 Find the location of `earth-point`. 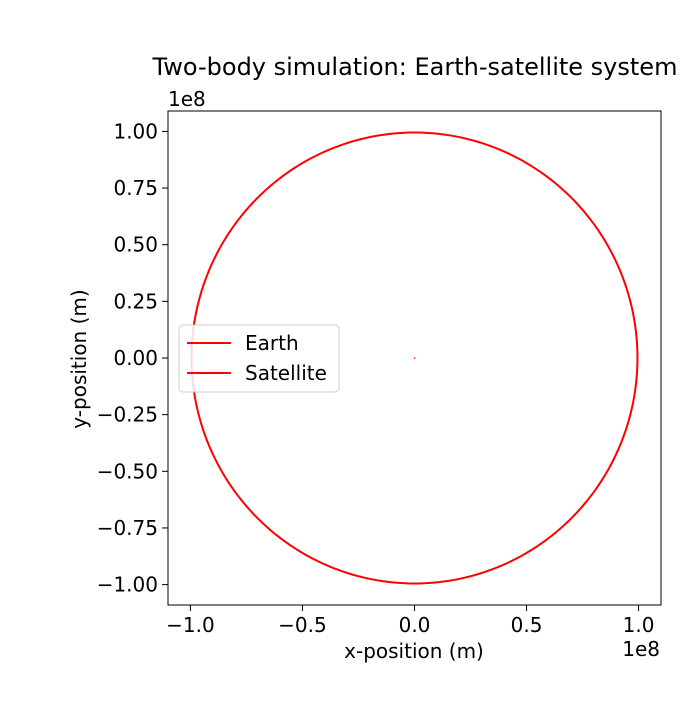

earth-point is located at coordinates (414, 358).